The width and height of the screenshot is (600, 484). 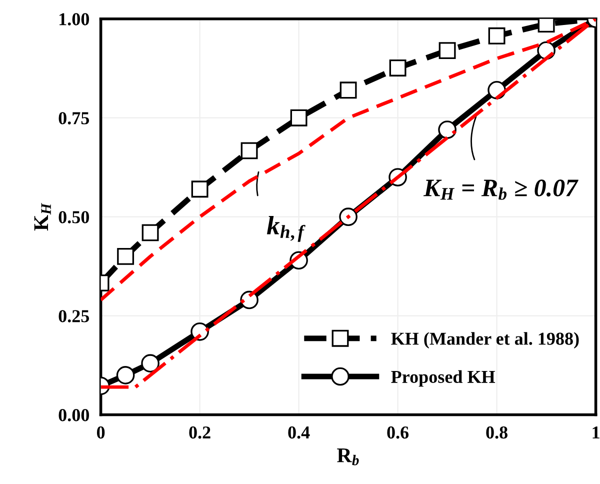 I want to click on legend-label: KH (Mander et al. 1988), so click(x=485, y=340).